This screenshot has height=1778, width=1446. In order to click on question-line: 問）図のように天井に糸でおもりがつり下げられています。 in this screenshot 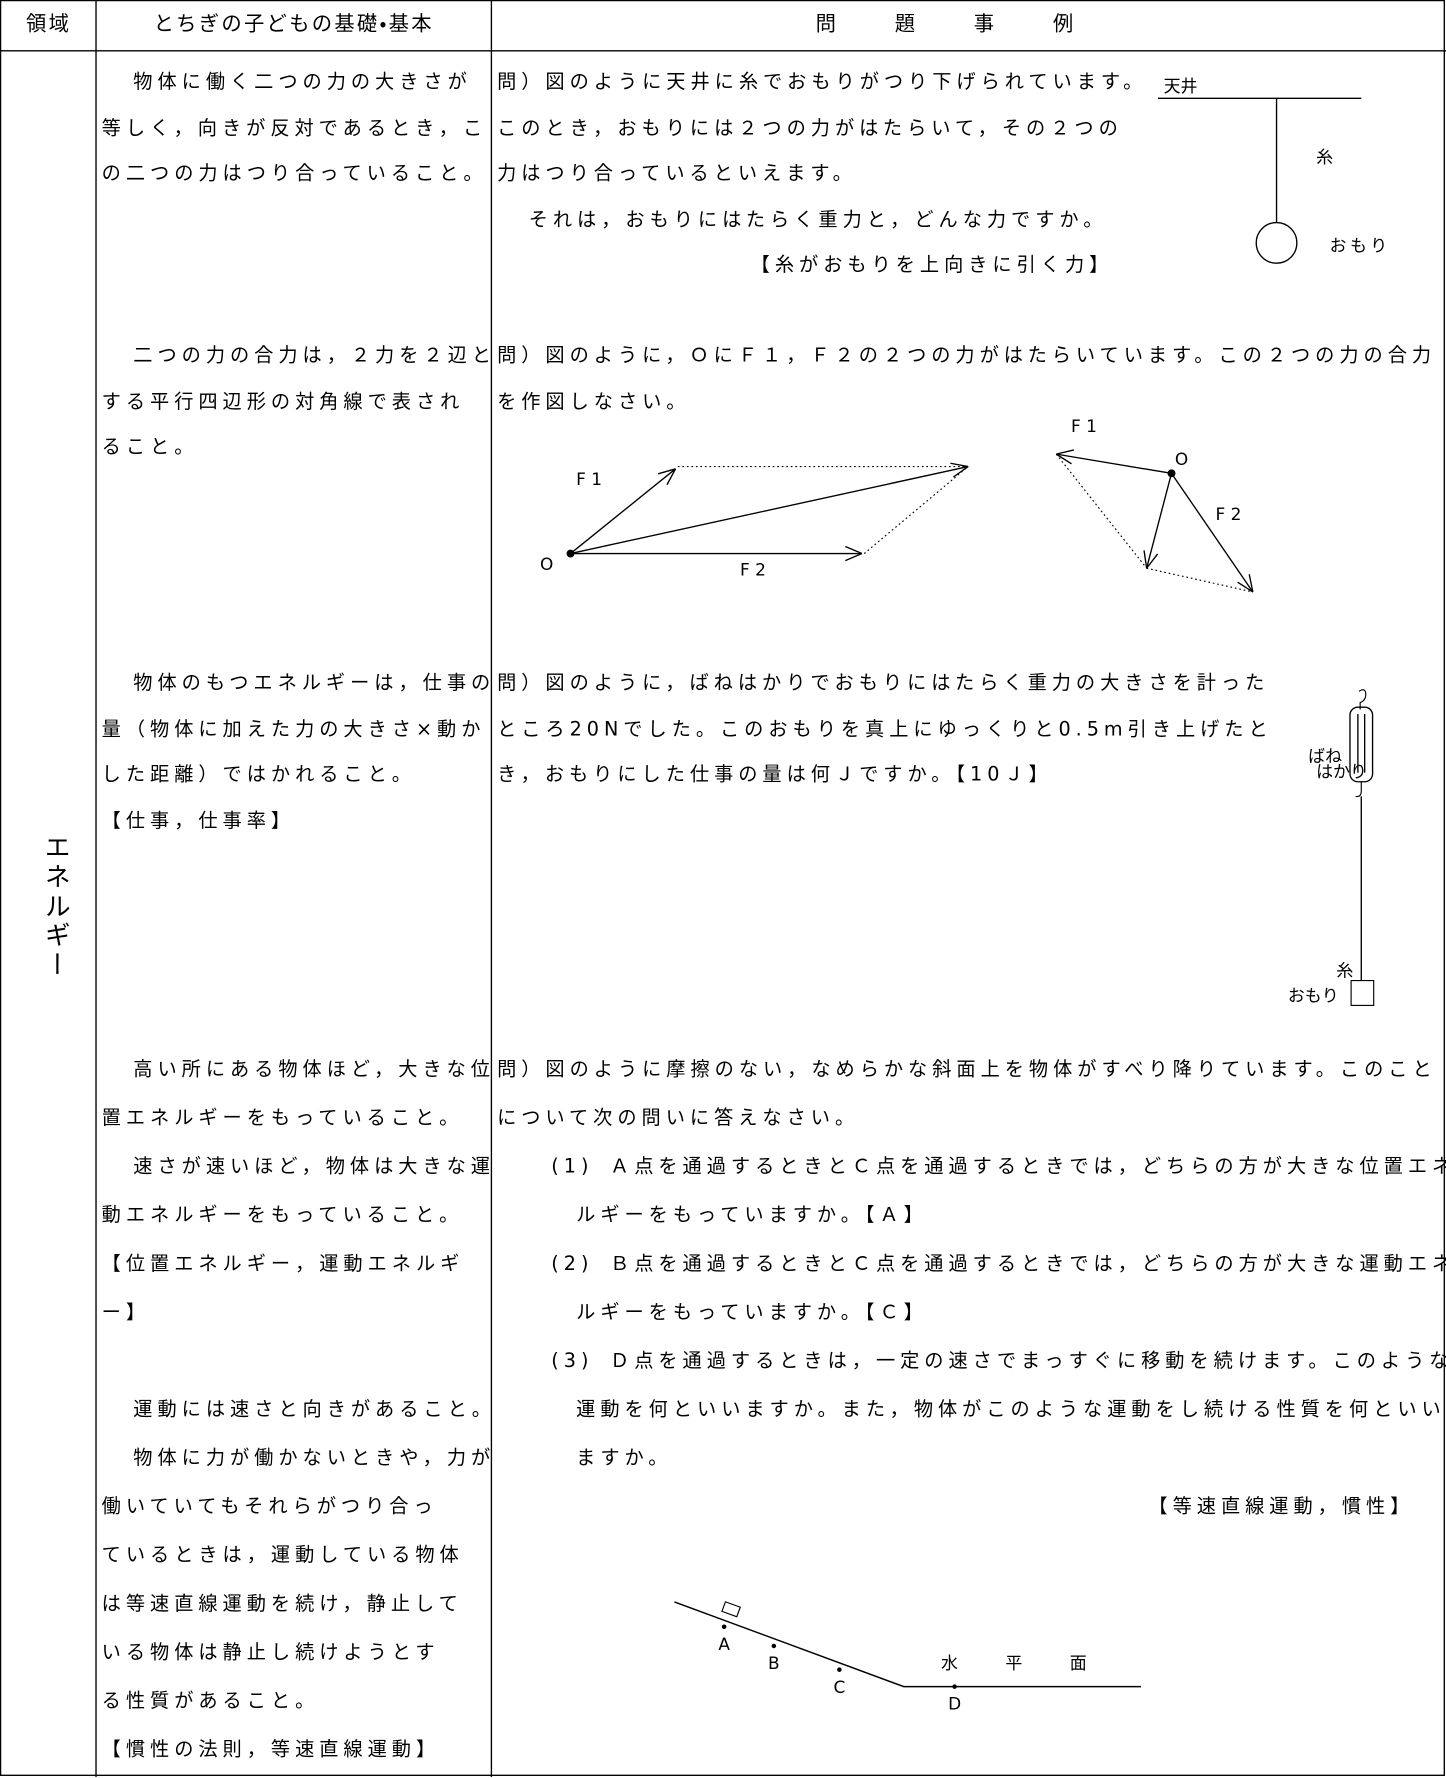, I will do `click(822, 82)`.